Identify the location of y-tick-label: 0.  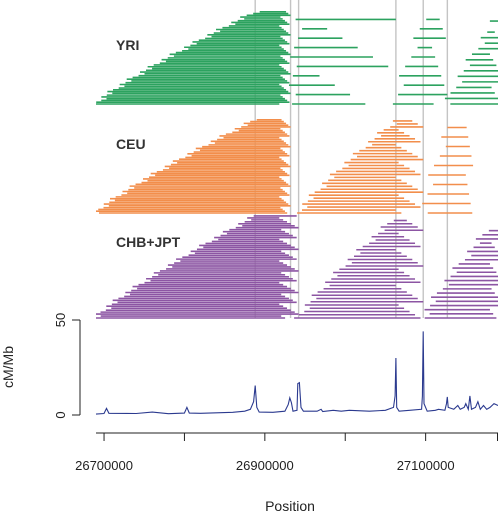
(60, 414).